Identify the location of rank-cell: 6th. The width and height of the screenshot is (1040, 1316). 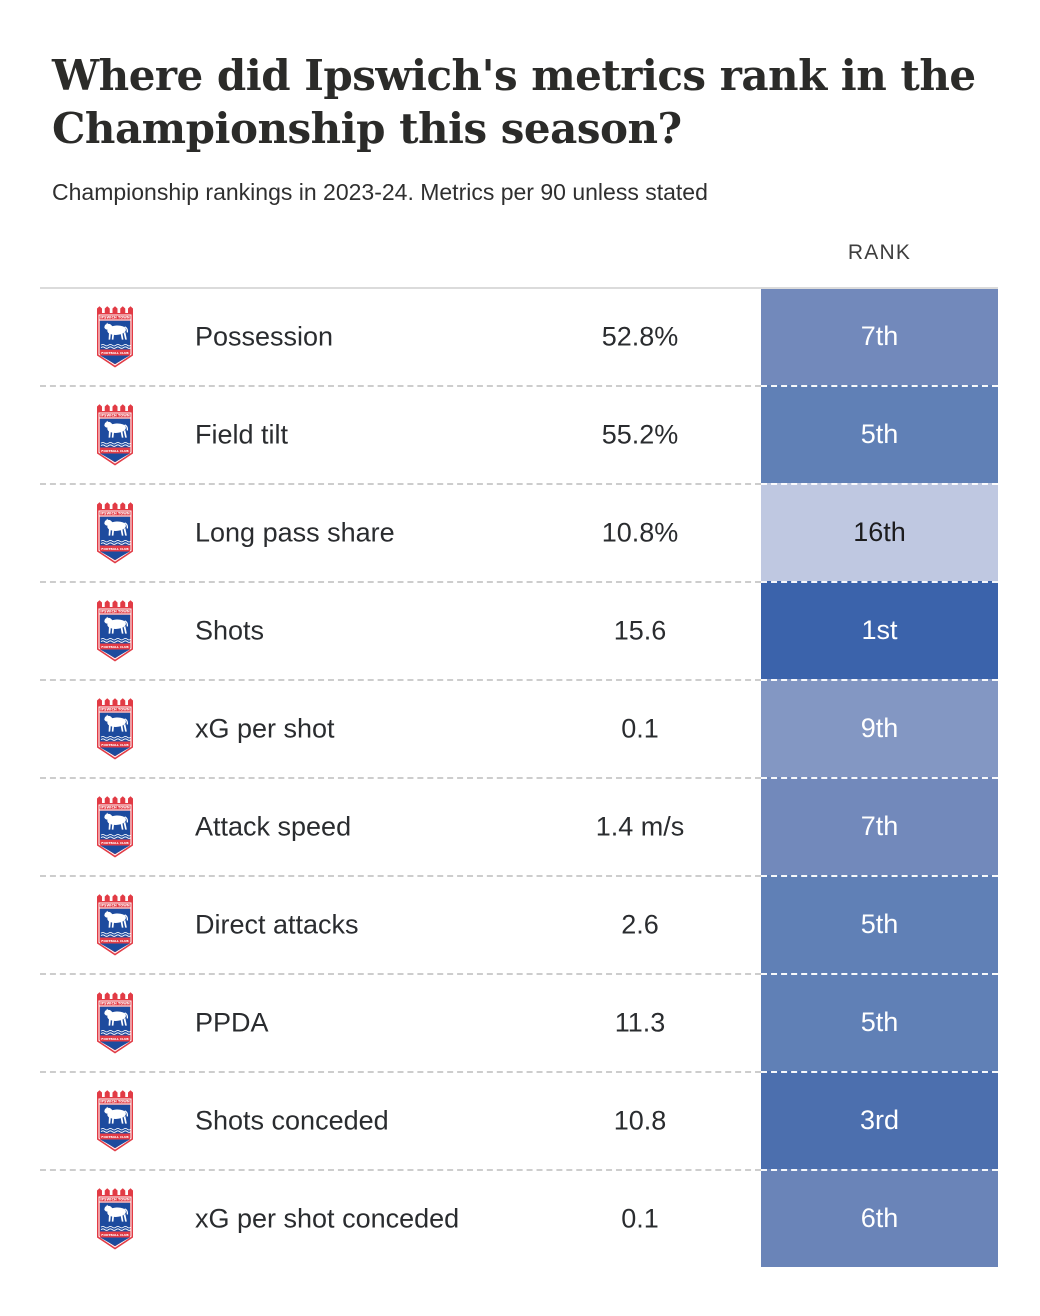
(879, 1217).